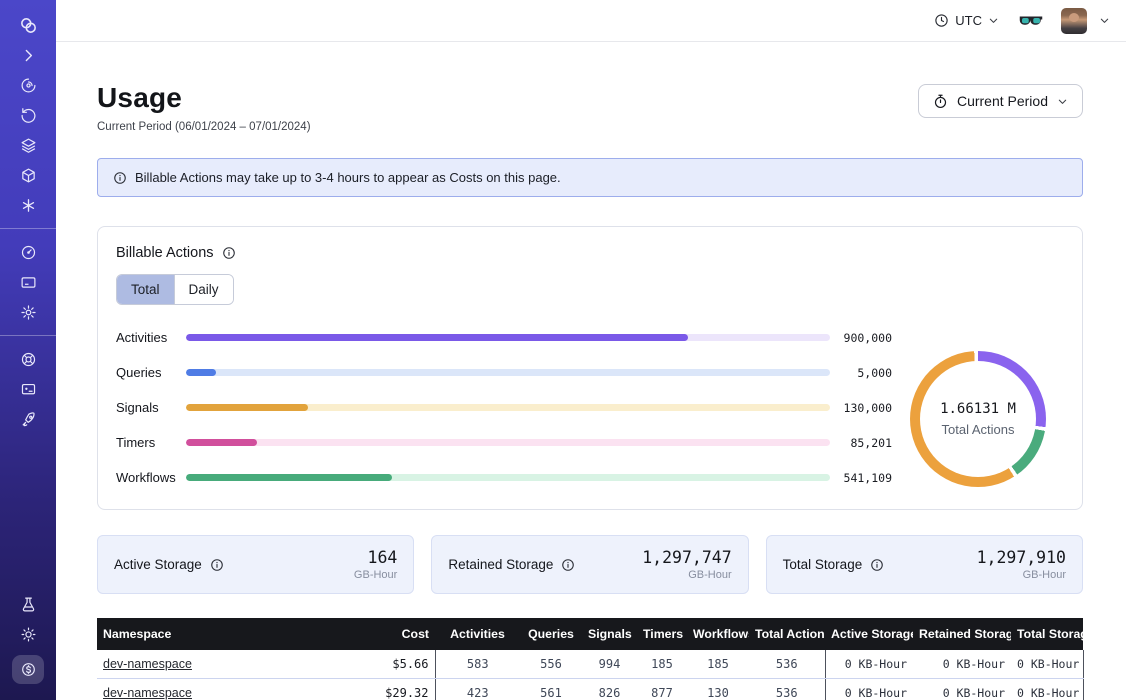 This screenshot has height=700, width=1126. What do you see at coordinates (822, 564) in the screenshot?
I see `storage-card-label: Total Storage` at bounding box center [822, 564].